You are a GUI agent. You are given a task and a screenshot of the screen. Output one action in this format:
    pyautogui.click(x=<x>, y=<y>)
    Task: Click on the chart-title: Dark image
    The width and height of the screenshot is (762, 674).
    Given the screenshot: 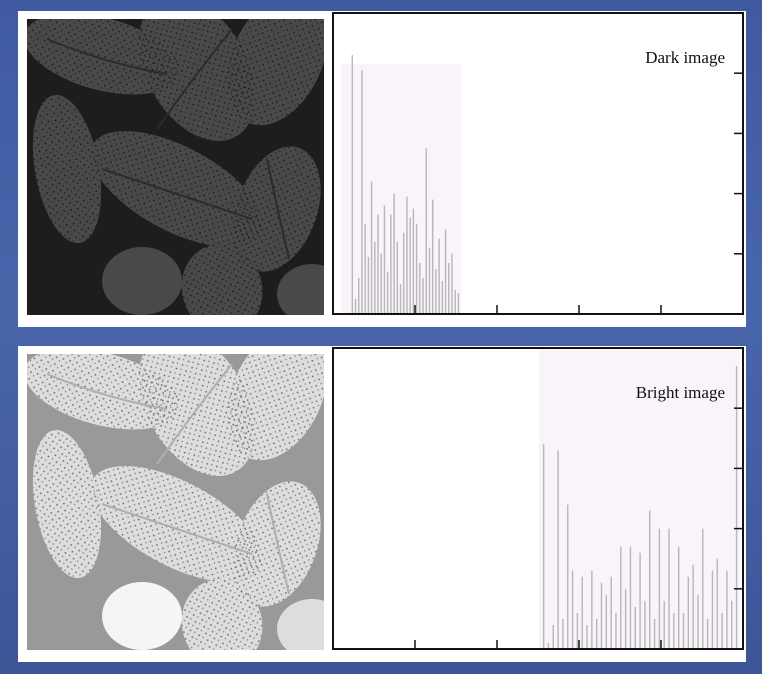 What is the action you would take?
    pyautogui.click(x=685, y=57)
    